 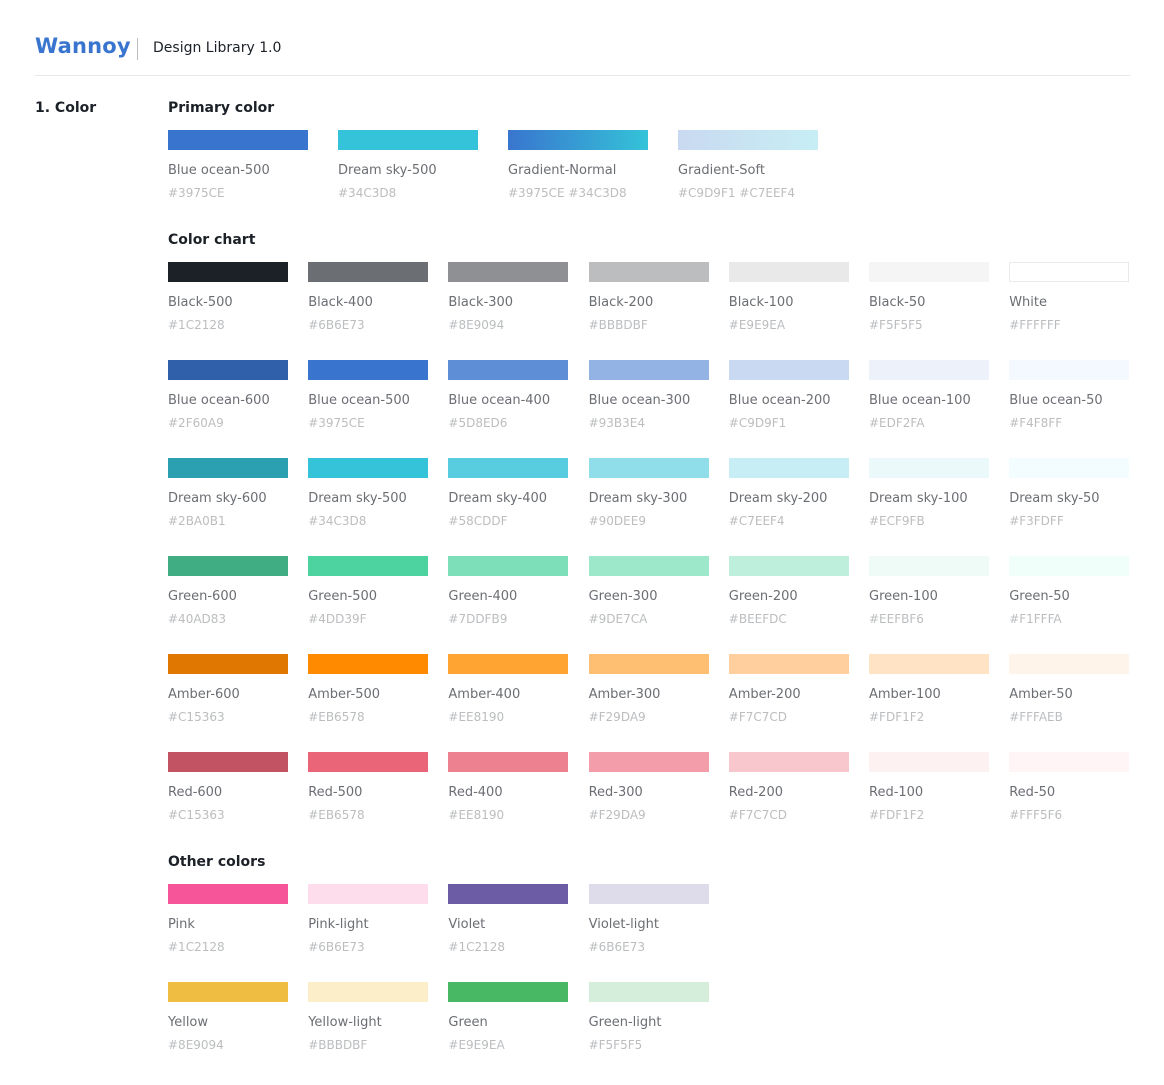 What do you see at coordinates (788, 395) in the screenshot?
I see `swatch-blue-ocean-200: Blue ocean-200 #C9D9F1` at bounding box center [788, 395].